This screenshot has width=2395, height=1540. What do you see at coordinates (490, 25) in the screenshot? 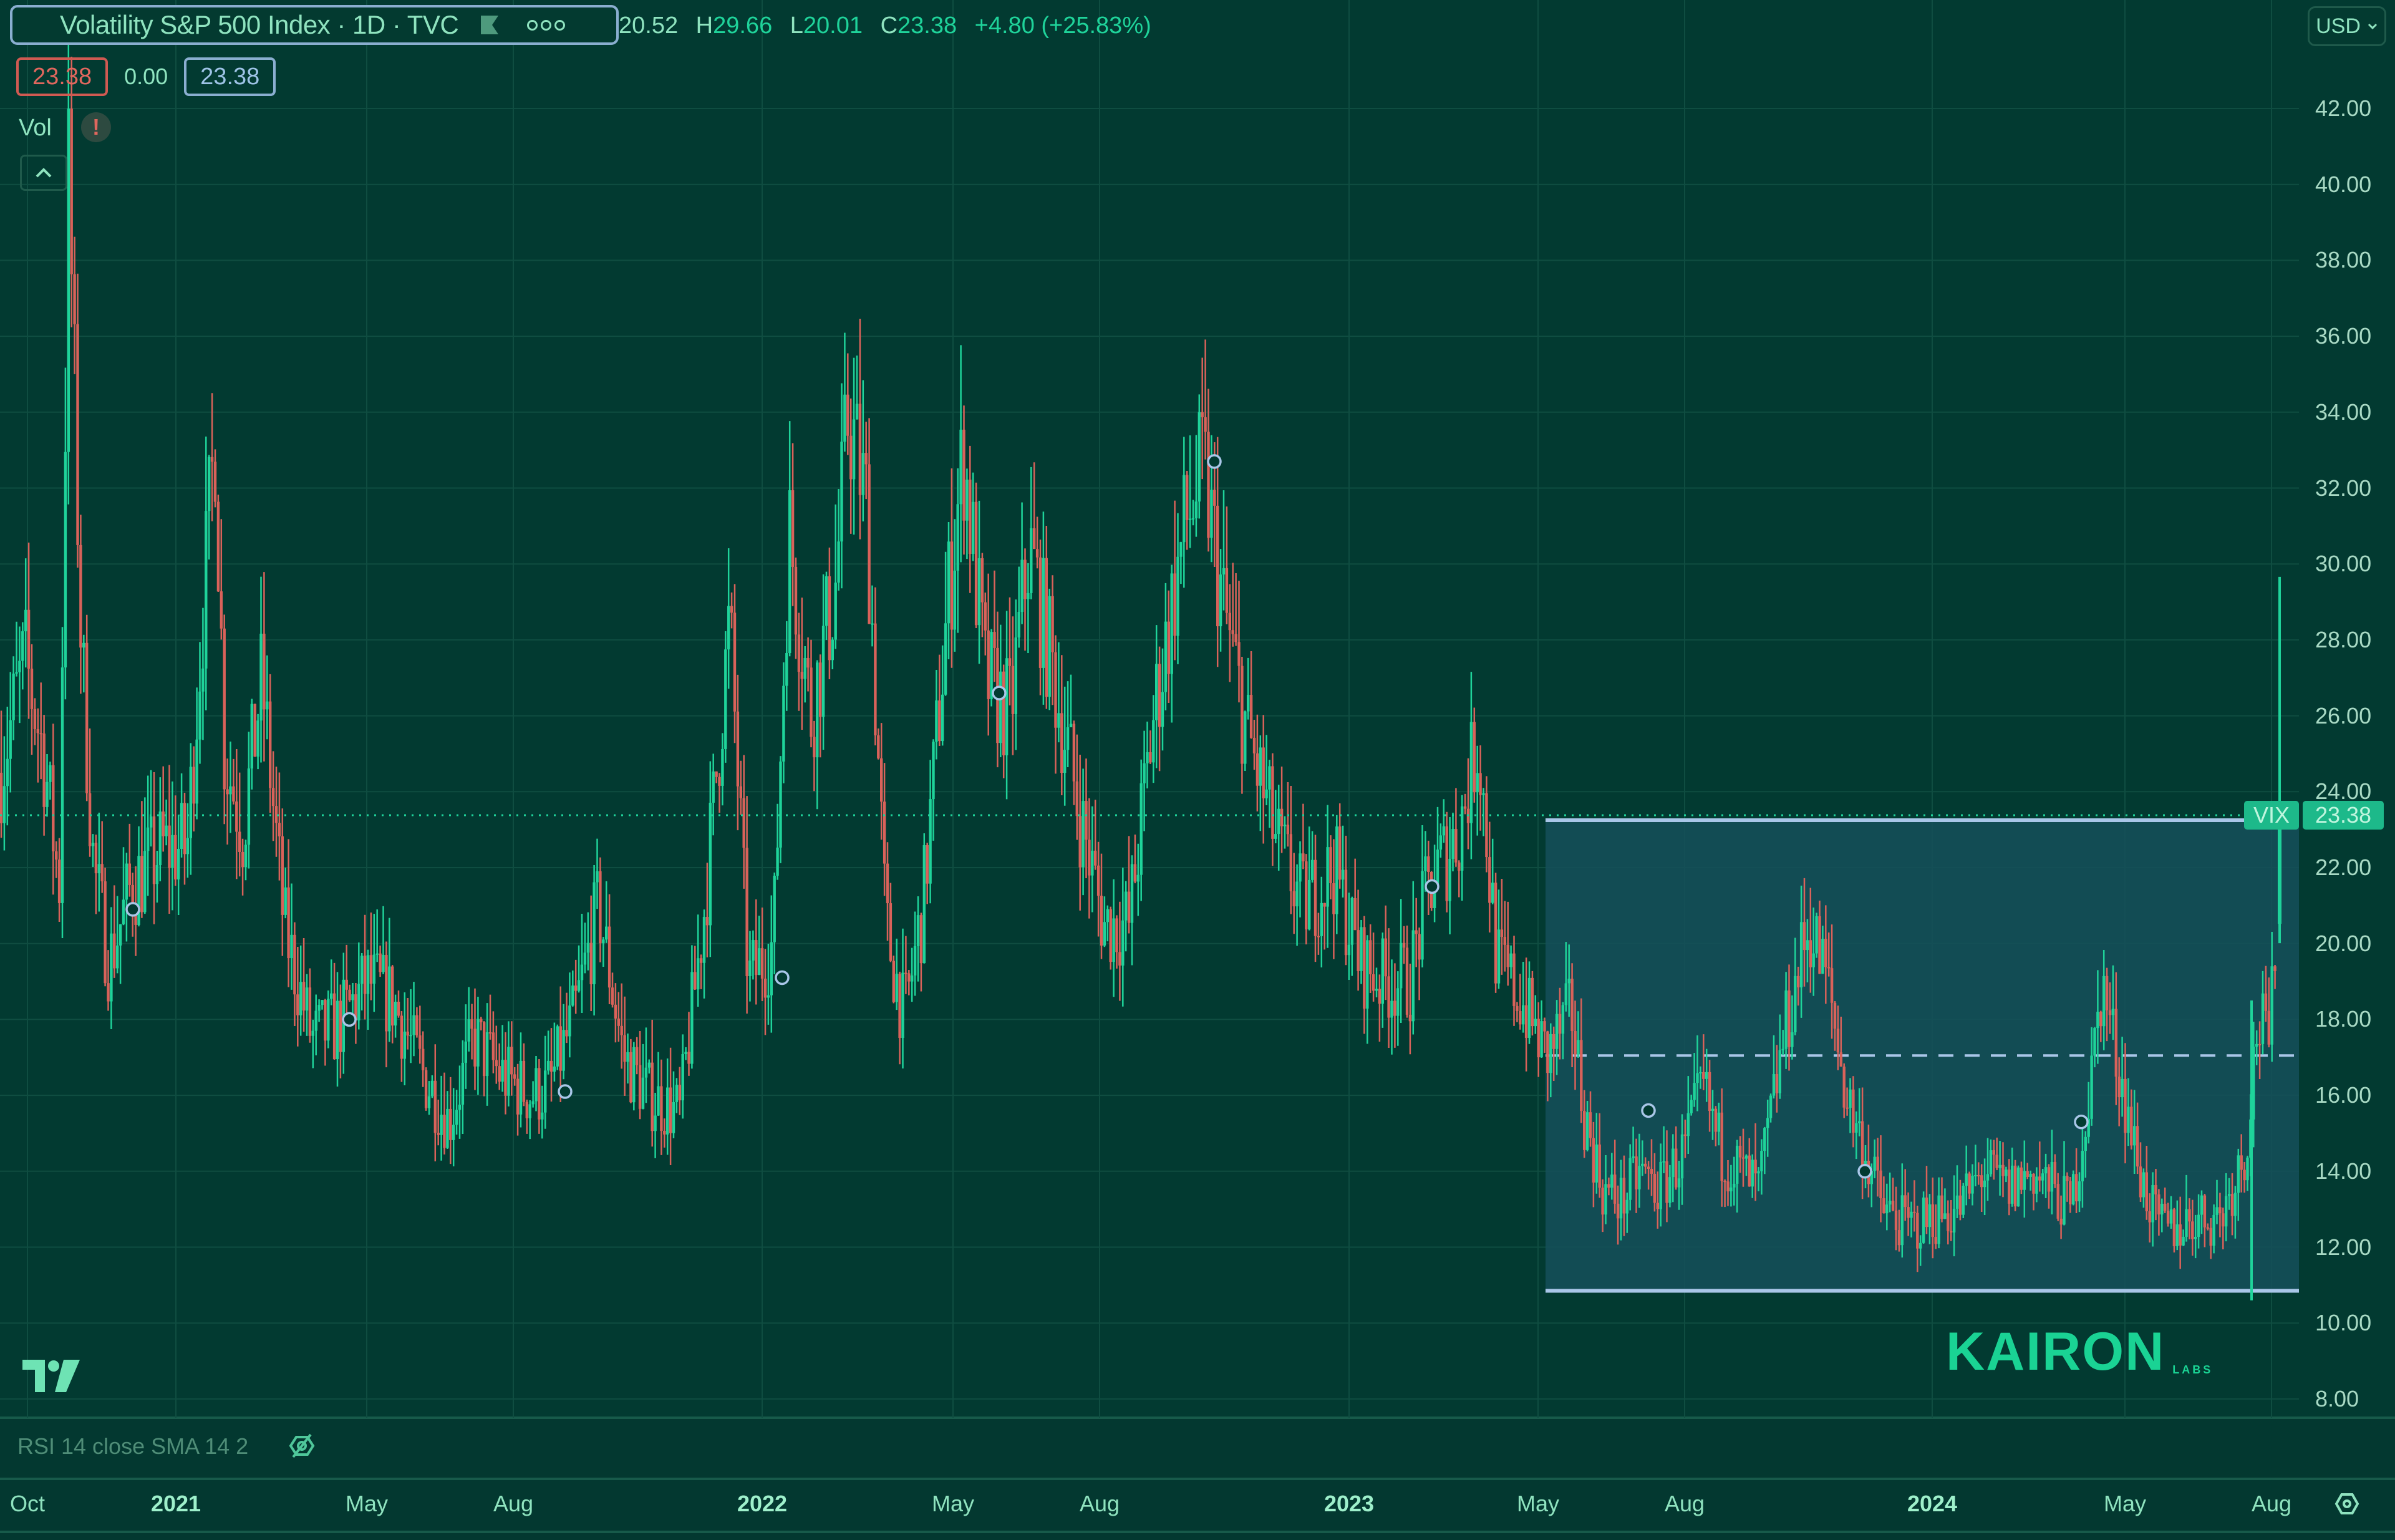
I see `flag-icon` at bounding box center [490, 25].